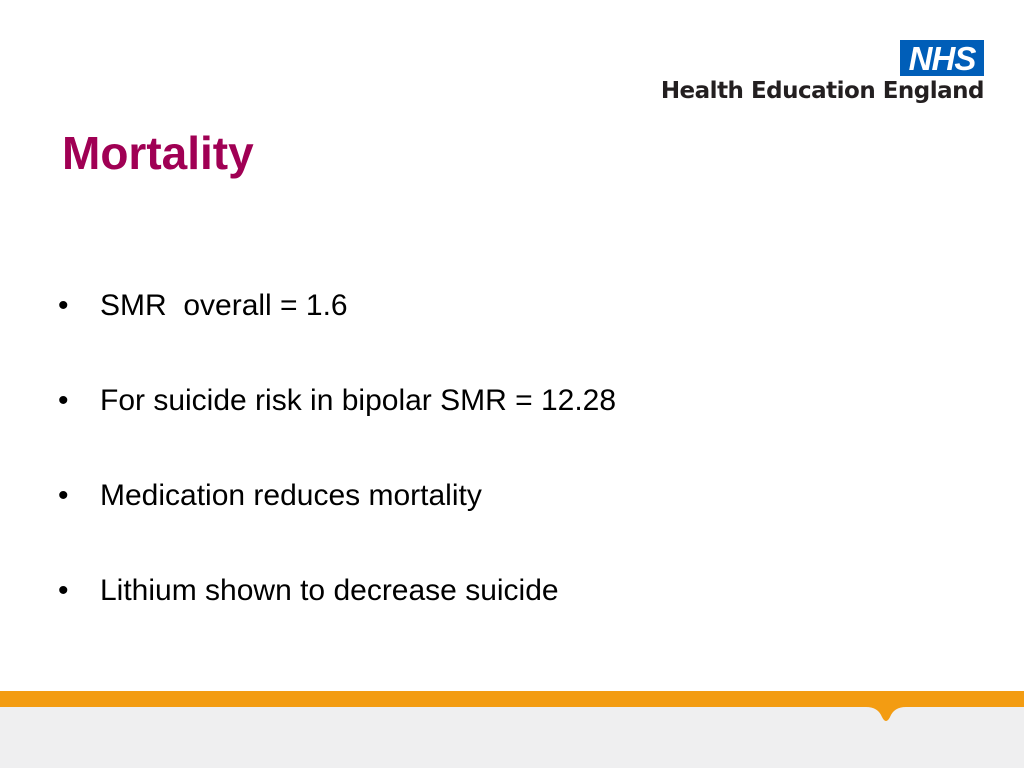 The image size is (1024, 768). I want to click on bullet-item: • Lithium shown to decrease suicide, so click(337, 612).